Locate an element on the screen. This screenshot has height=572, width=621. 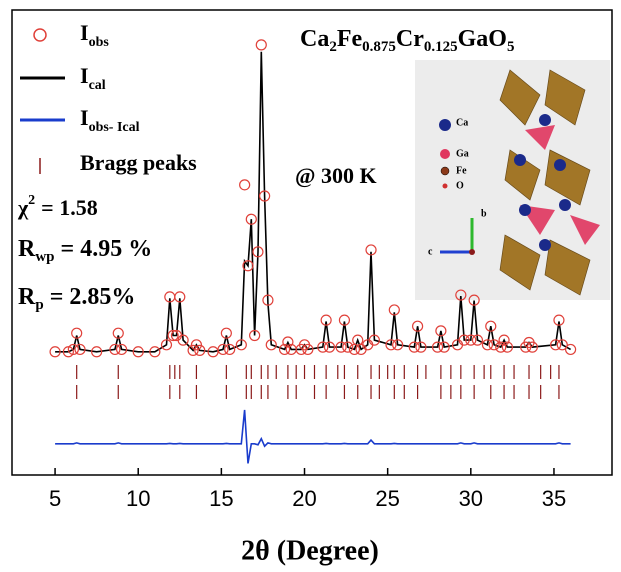
rp: Rp = 2.85% is located at coordinates (76, 299).